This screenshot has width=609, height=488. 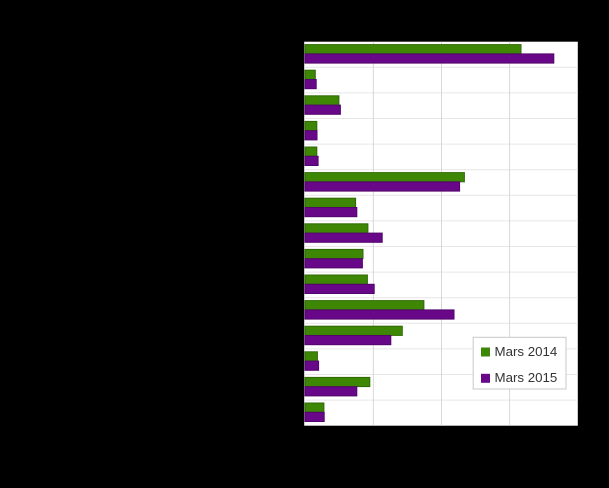 I want to click on svg-text: Mars 2014, so click(x=526, y=351).